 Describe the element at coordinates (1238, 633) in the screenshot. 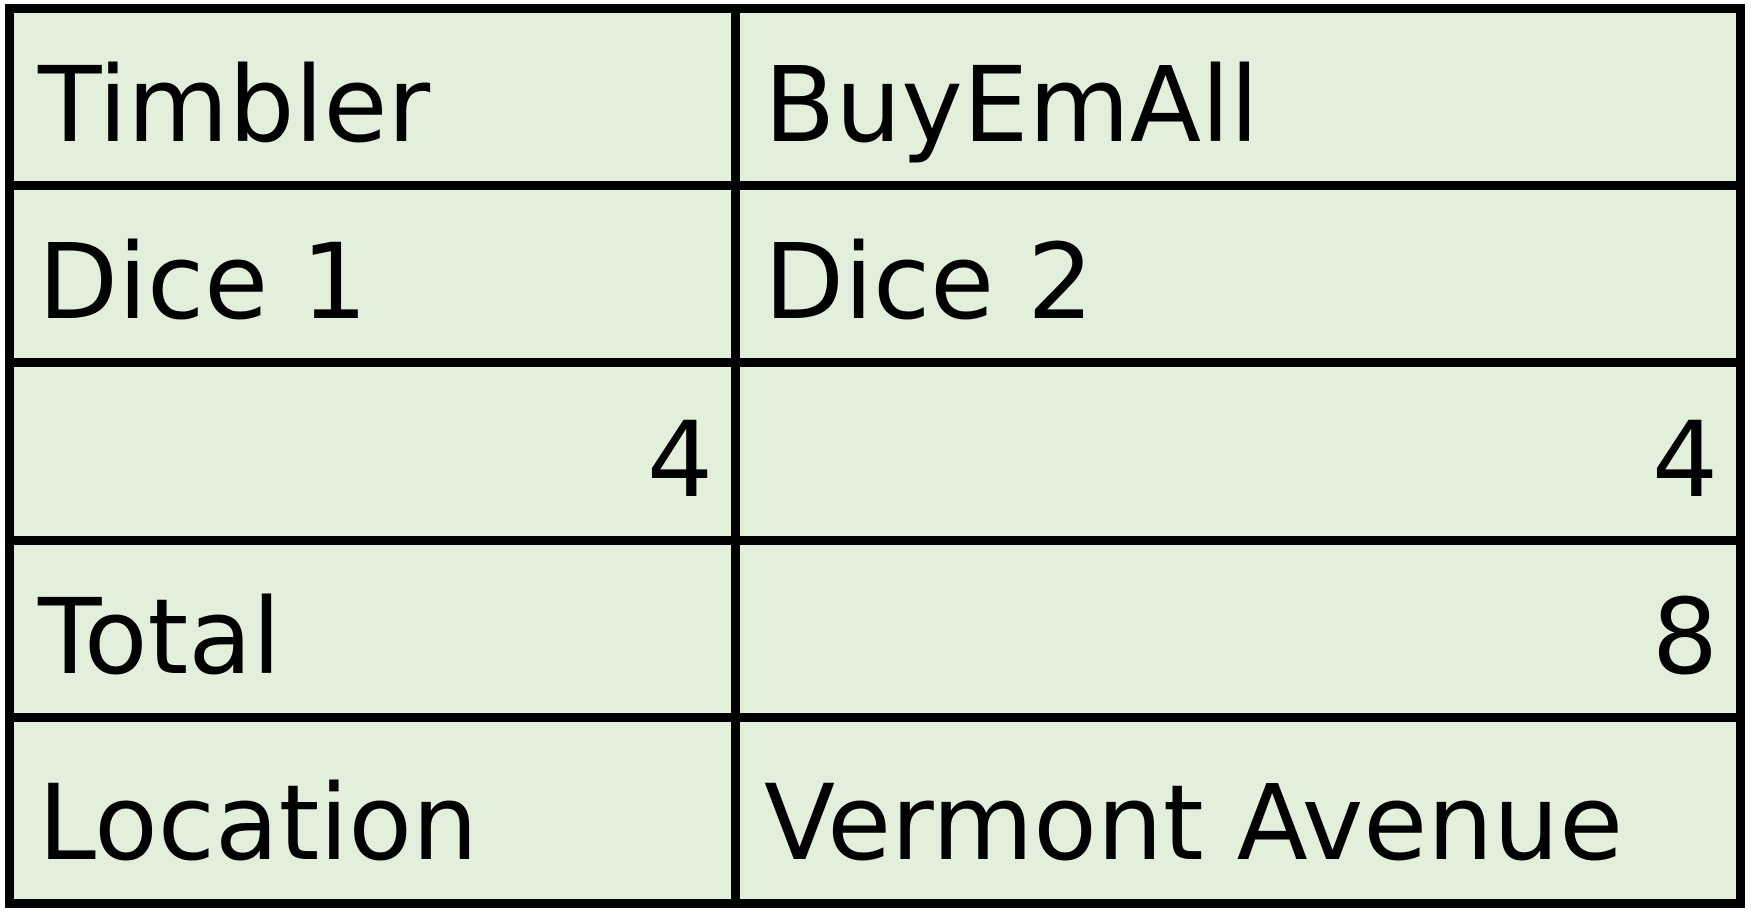

I see `cell-total-value: 8` at that location.